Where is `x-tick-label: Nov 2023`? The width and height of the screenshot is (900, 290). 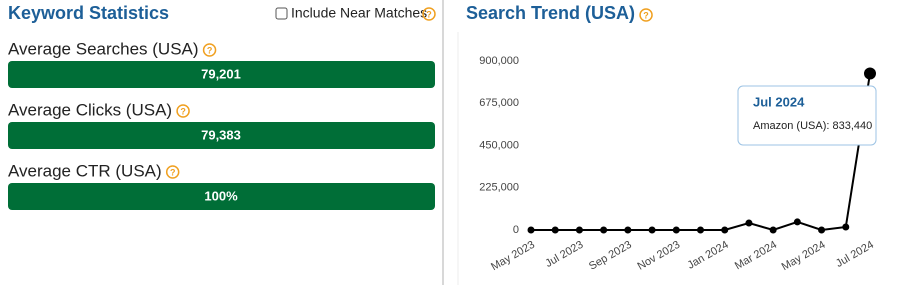
x-tick-label: Nov 2023 is located at coordinates (658, 256).